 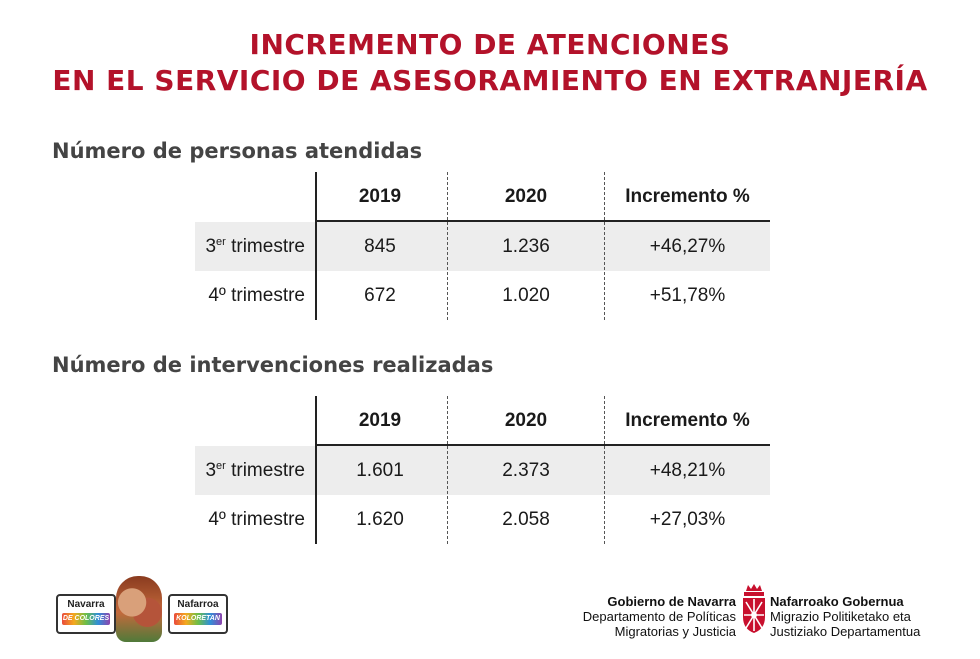 I want to click on faces-illustration-icon, so click(x=139, y=609).